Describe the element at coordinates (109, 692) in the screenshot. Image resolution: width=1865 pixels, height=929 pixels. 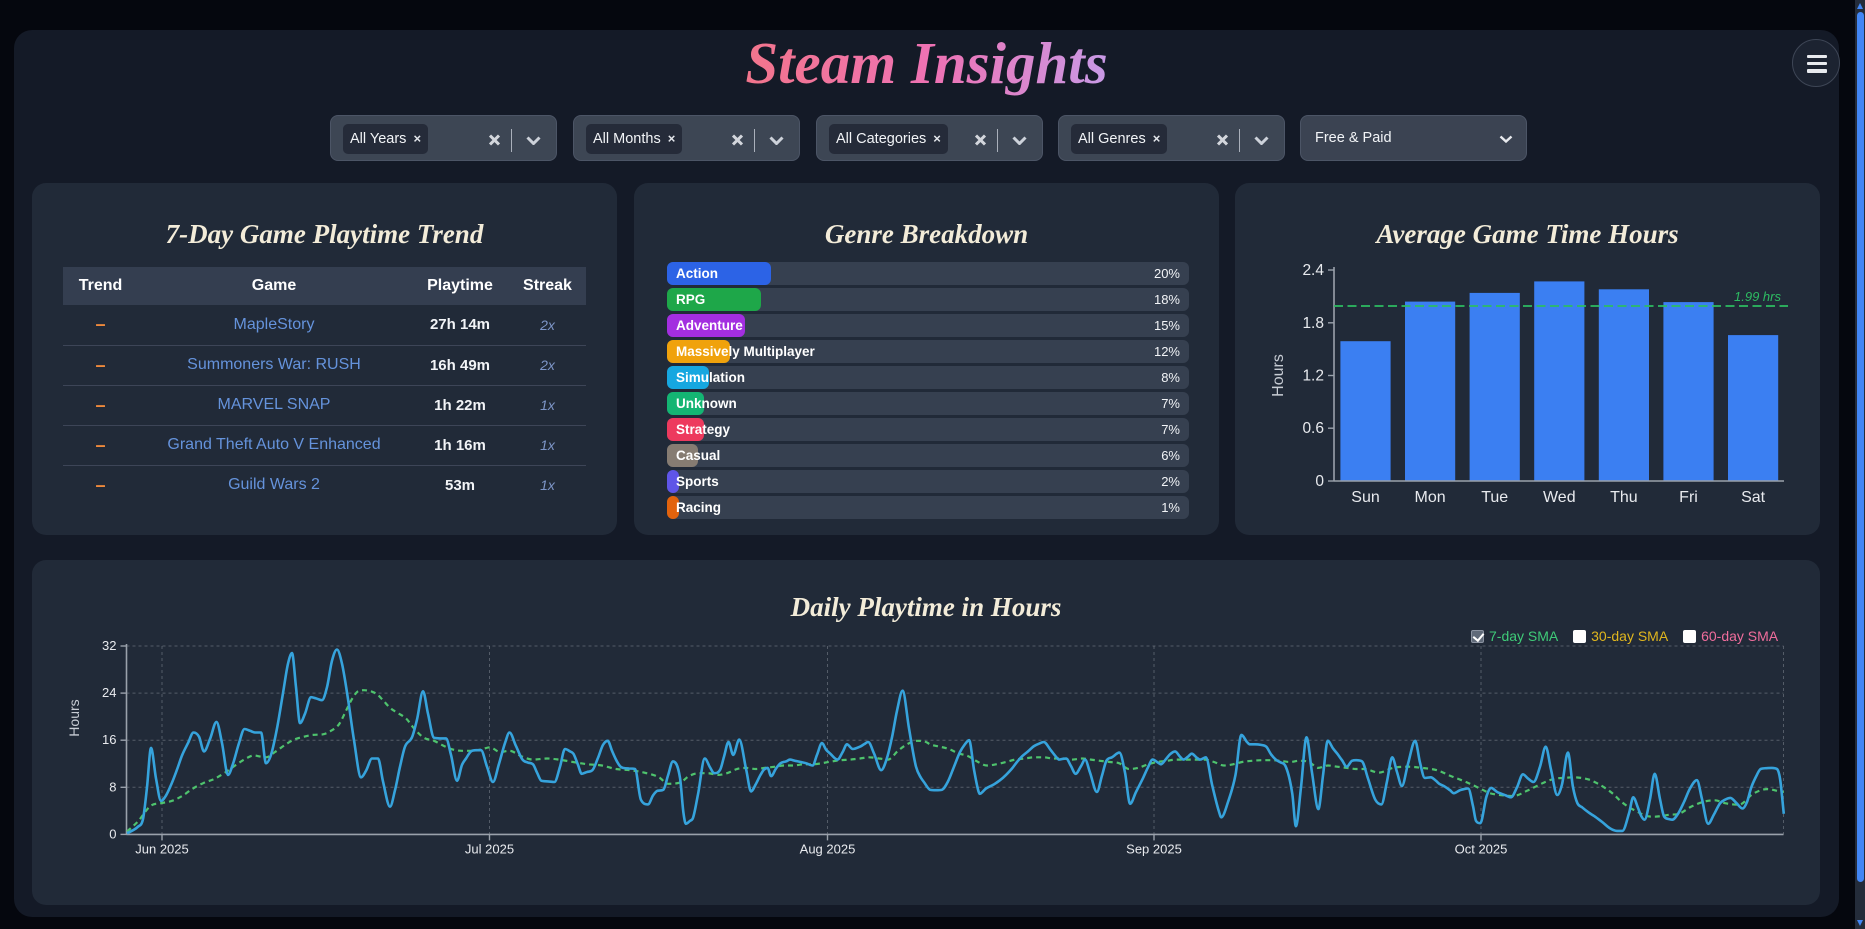
I see `svg-text: 24` at that location.